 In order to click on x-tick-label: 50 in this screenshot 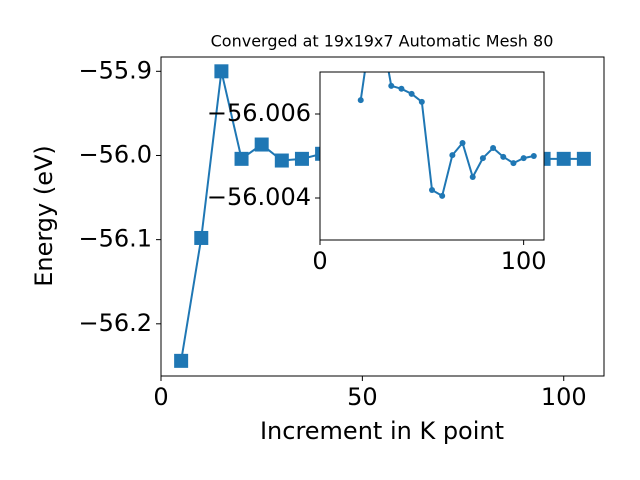, I will do `click(362, 397)`.